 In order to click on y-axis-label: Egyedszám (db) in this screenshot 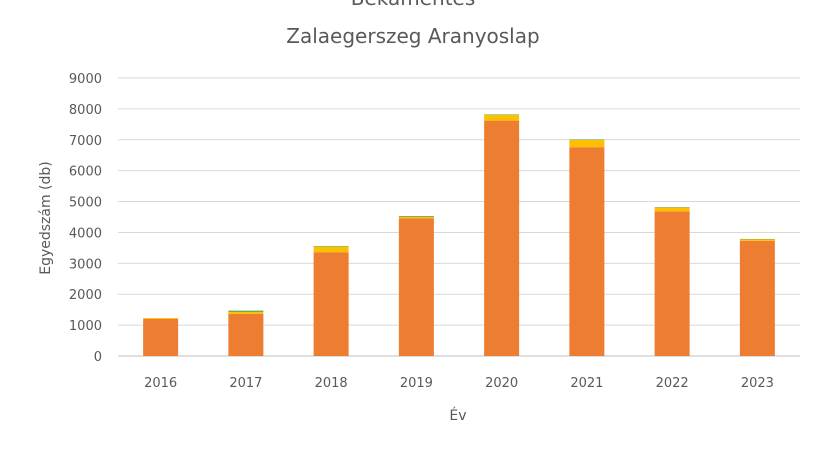, I will do `click(46, 218)`.